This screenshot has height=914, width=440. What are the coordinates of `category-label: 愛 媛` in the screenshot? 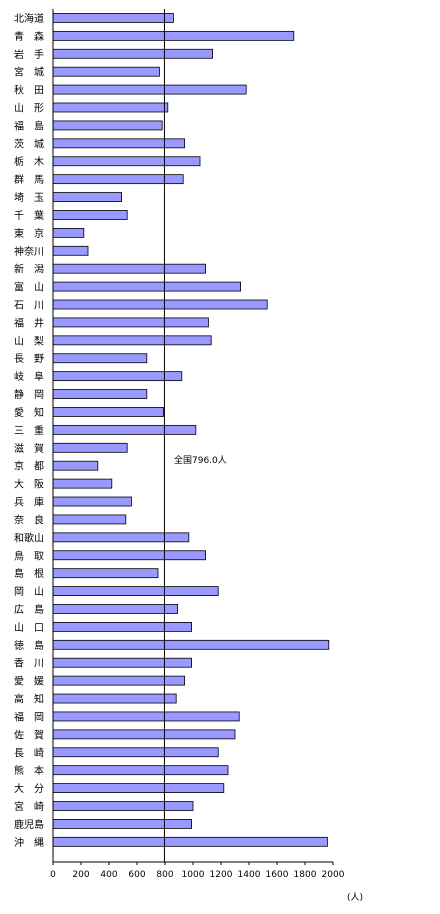 It's located at (29, 681).